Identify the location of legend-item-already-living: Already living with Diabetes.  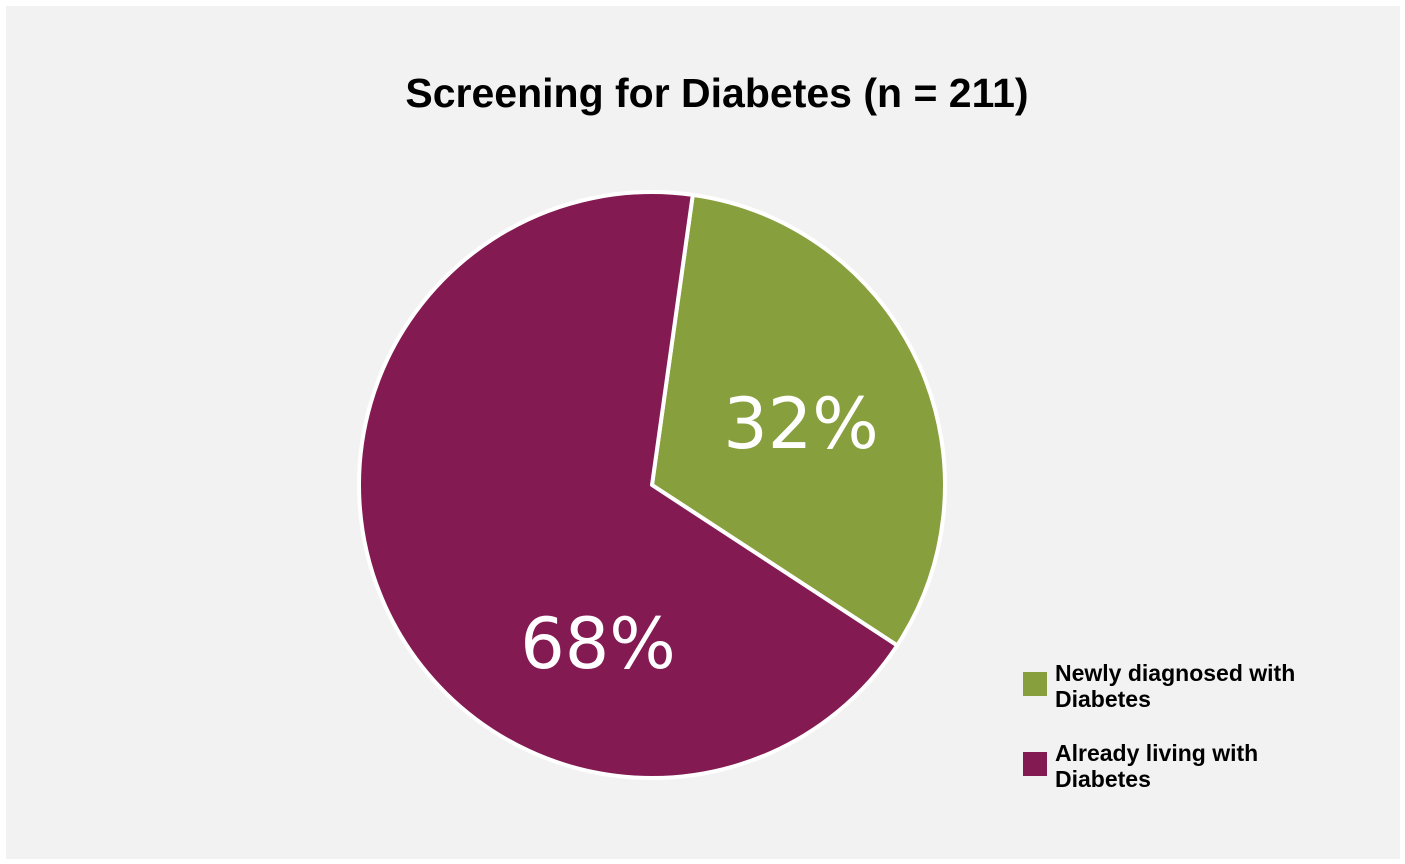
(1182, 780).